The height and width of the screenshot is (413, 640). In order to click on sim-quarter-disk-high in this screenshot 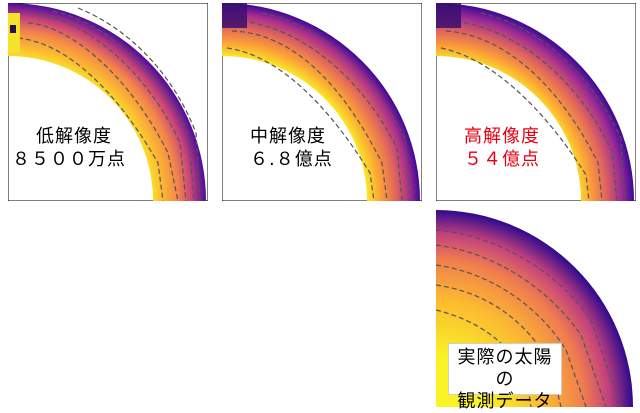, I will do `click(536, 102)`.